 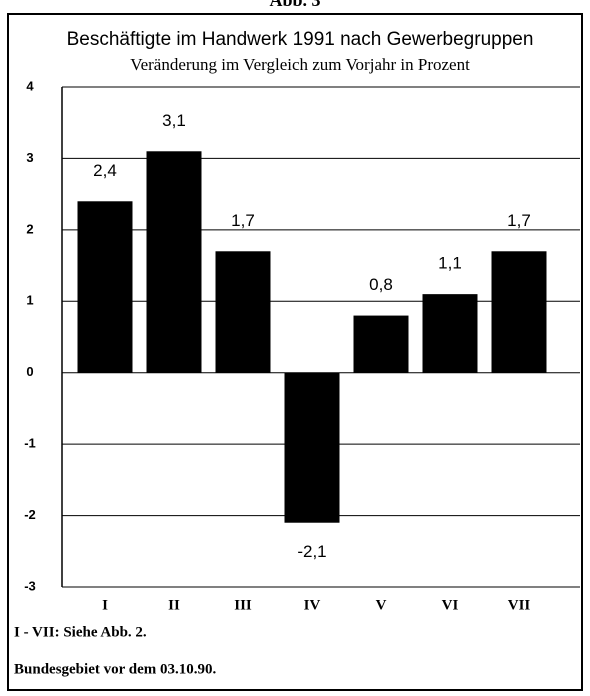 What do you see at coordinates (30, 443) in the screenshot?
I see `y-tick-label: -1` at bounding box center [30, 443].